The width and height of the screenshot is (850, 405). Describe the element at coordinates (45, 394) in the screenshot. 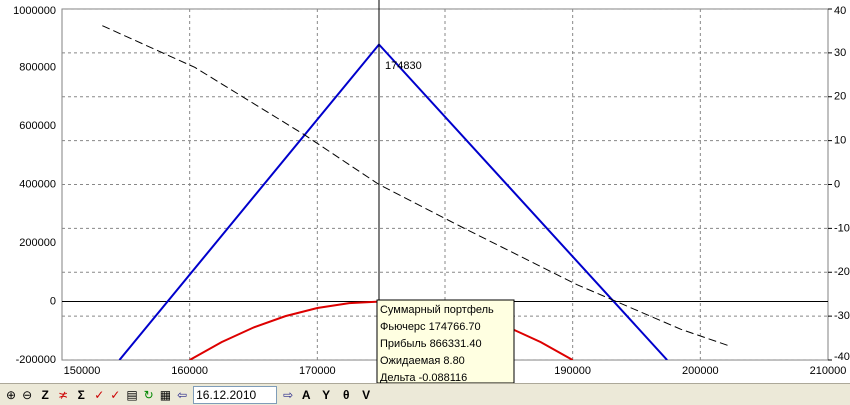

I see `toolbar-button: Z` at that location.